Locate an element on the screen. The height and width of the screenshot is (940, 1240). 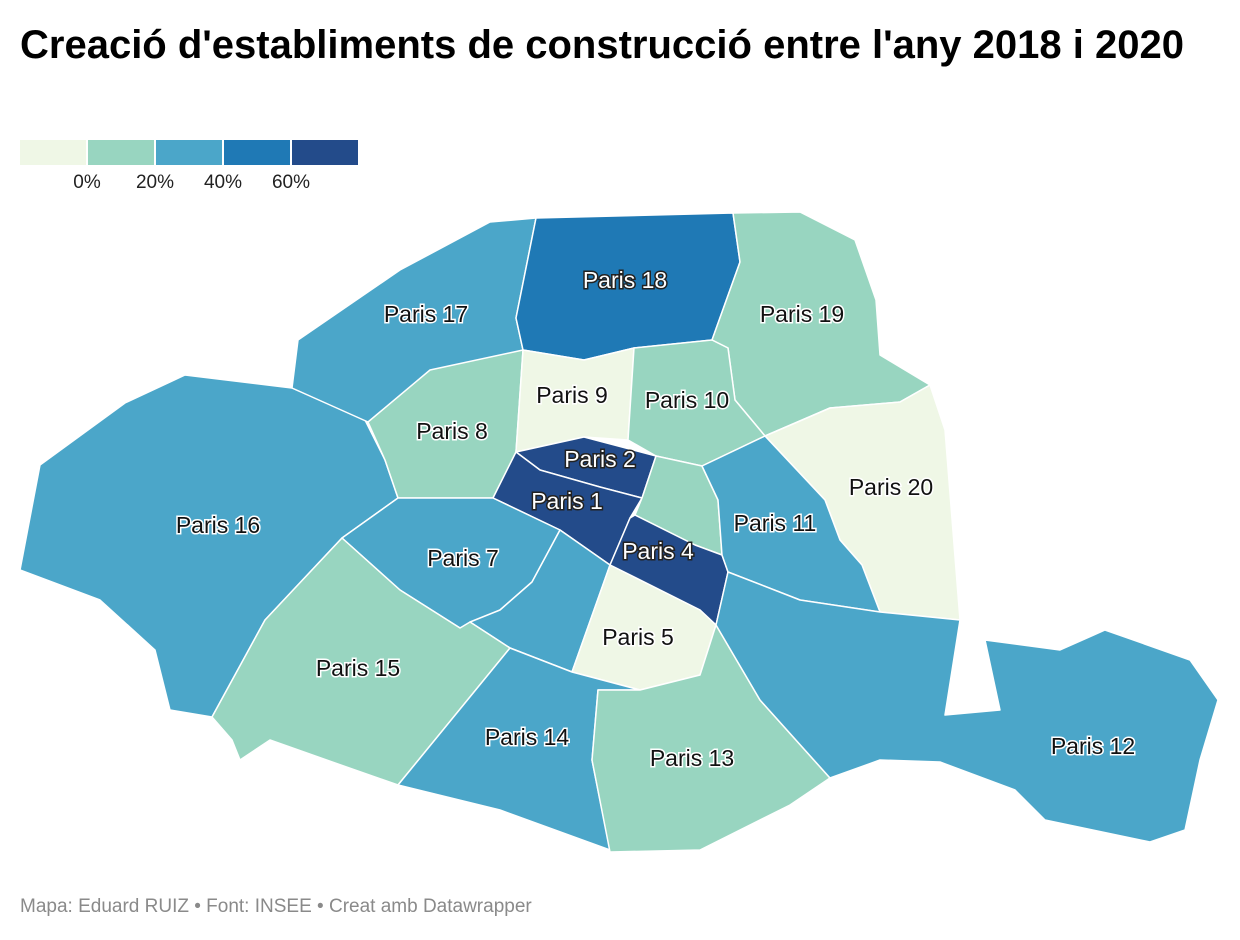
label-paris-13: Paris 13 is located at coordinates (692, 758).